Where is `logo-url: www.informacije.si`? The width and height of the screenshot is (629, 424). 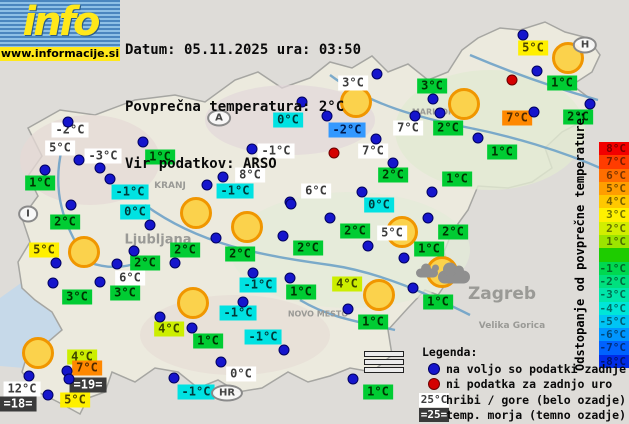
logo-url: www.informacije.si is located at coordinates (60, 54).